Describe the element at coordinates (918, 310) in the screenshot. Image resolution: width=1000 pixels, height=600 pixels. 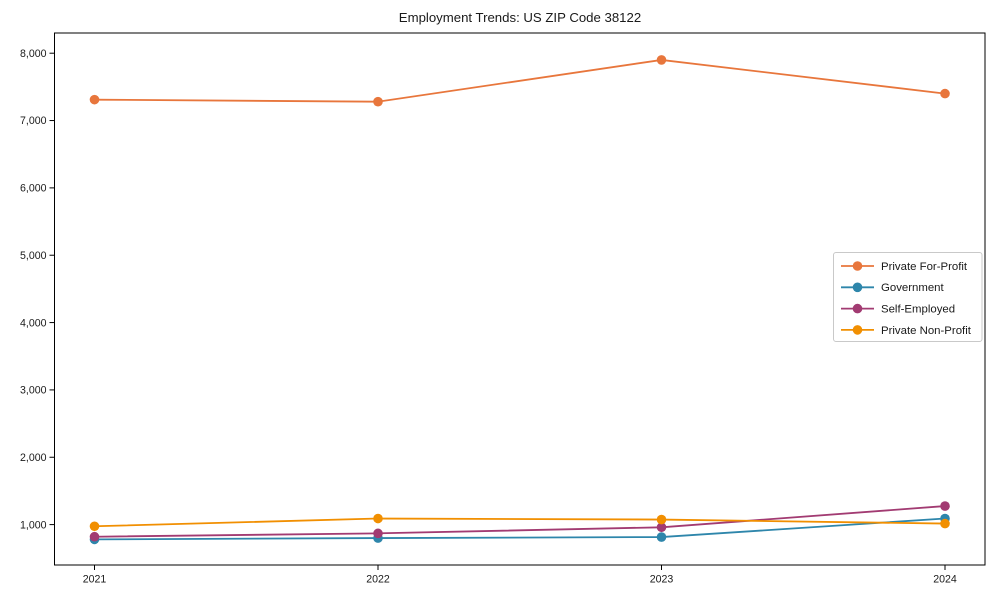
I see `legend-label-self-employed: Self-Employed` at that location.